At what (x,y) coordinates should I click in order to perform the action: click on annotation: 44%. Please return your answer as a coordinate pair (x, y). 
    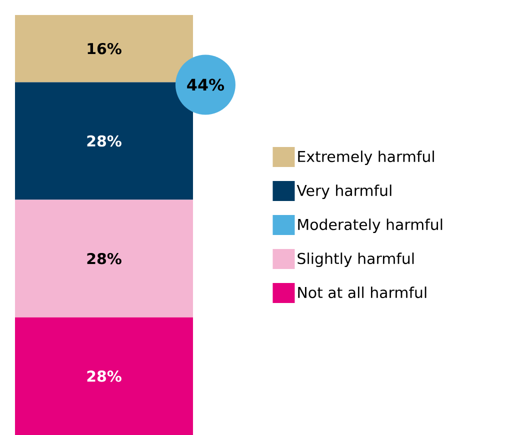
    Looking at the image, I should click on (205, 84).